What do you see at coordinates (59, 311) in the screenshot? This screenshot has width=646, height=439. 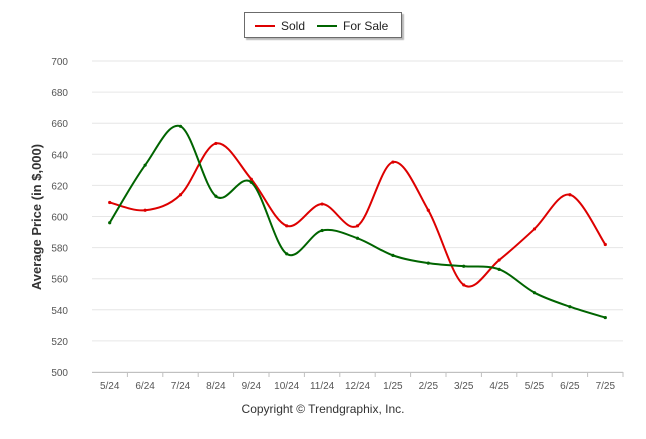 I see `y-tick-label: 540` at bounding box center [59, 311].